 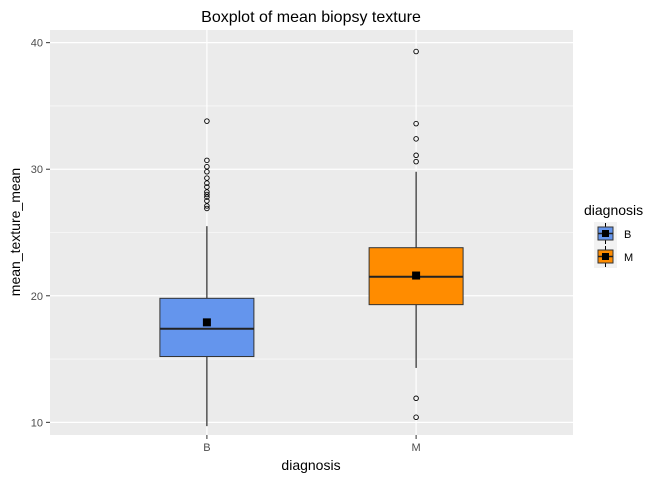 What do you see at coordinates (37, 44) in the screenshot?
I see `y-tick-label: 40` at bounding box center [37, 44].